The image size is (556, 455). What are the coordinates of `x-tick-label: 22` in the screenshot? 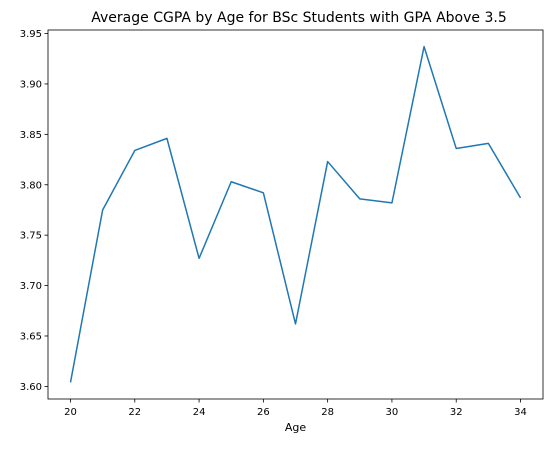 It's located at (134, 412).